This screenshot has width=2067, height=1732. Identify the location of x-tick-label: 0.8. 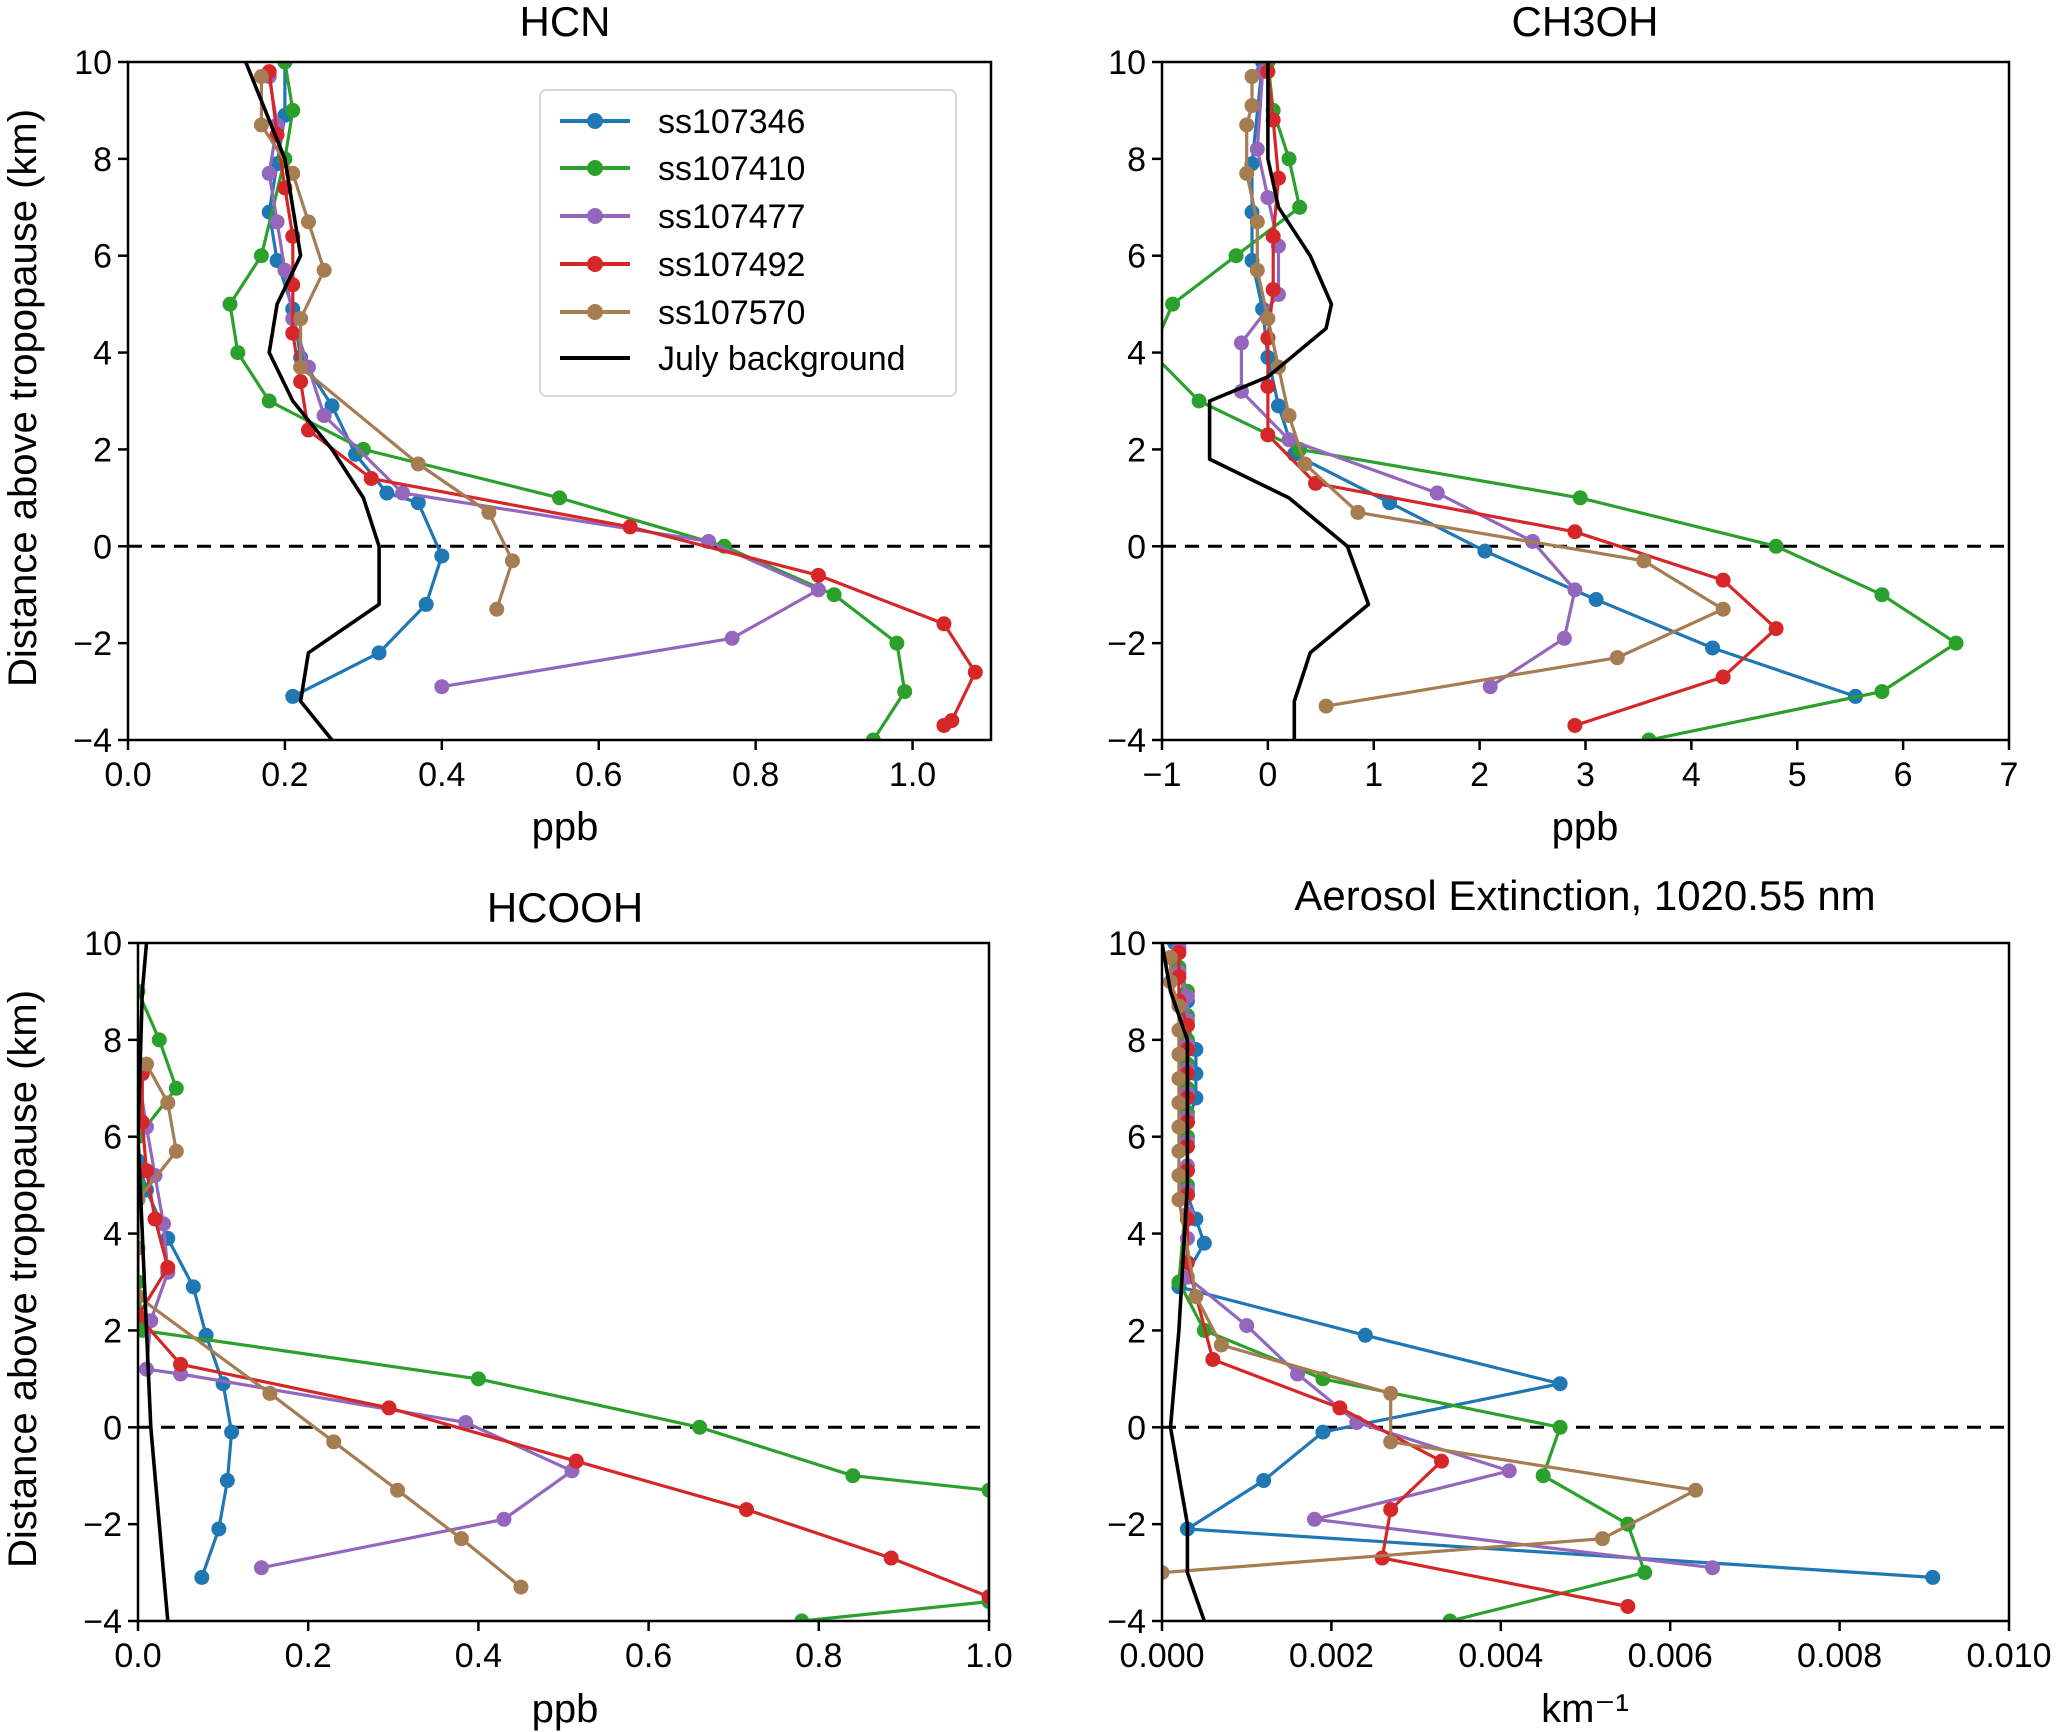
(755, 775).